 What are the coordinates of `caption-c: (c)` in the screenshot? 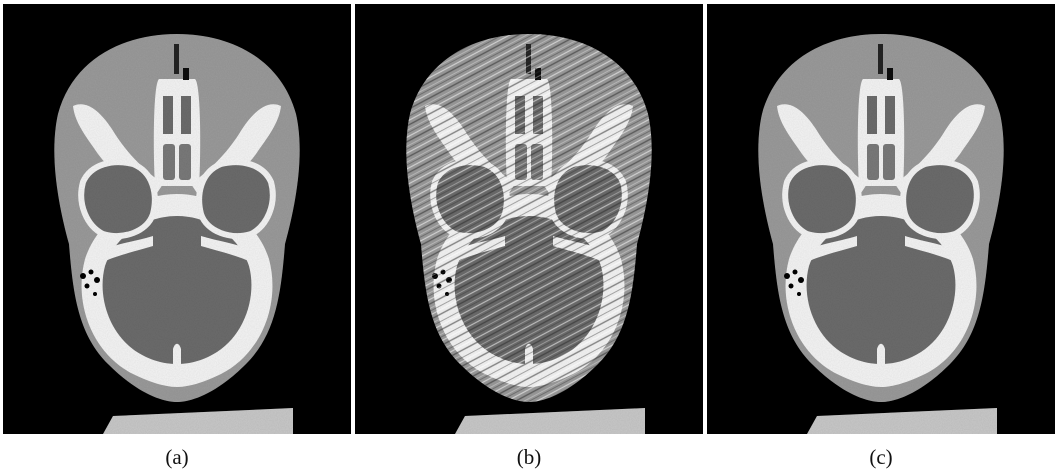 It's located at (881, 457).